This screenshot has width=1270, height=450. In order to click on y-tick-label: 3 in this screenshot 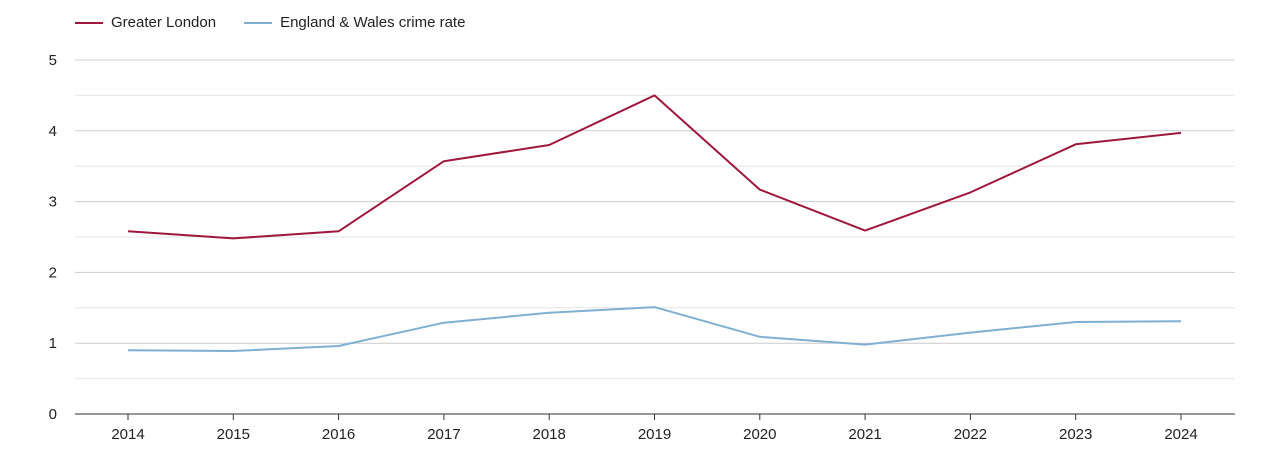, I will do `click(53, 202)`.